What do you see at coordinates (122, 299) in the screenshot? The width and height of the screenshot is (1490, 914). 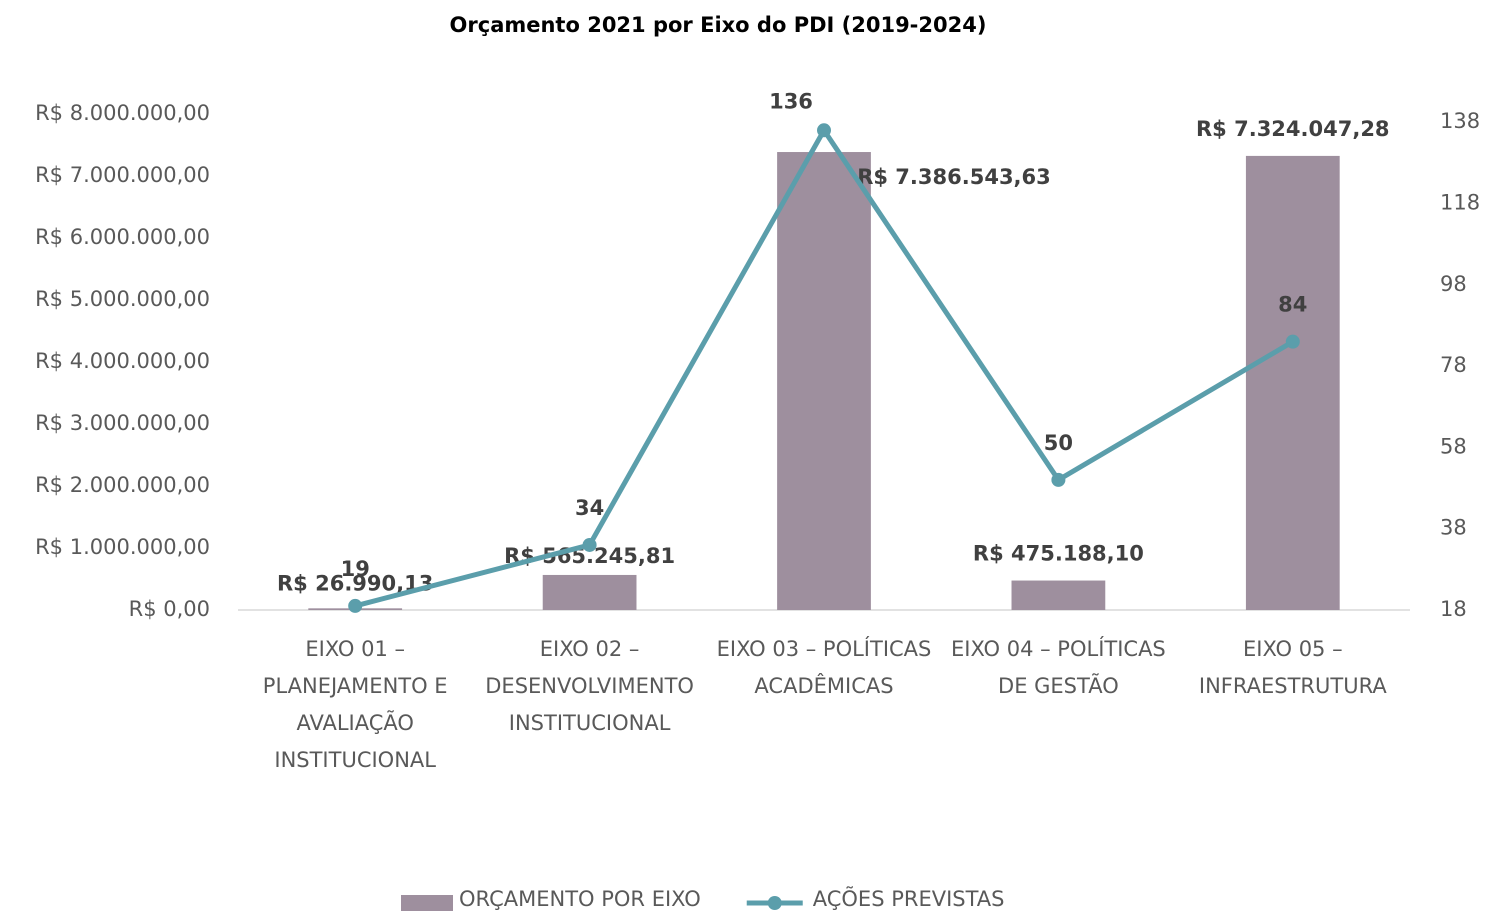 I see `y-tick-label: R$ 5.000.000,00` at bounding box center [122, 299].